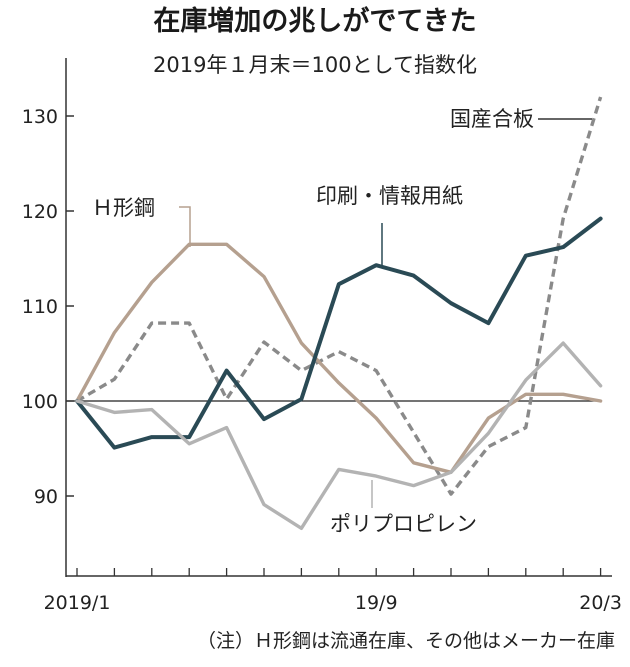  I want to click on x-ticks: 2019/1 19/9 20/3, so click(333, 591).